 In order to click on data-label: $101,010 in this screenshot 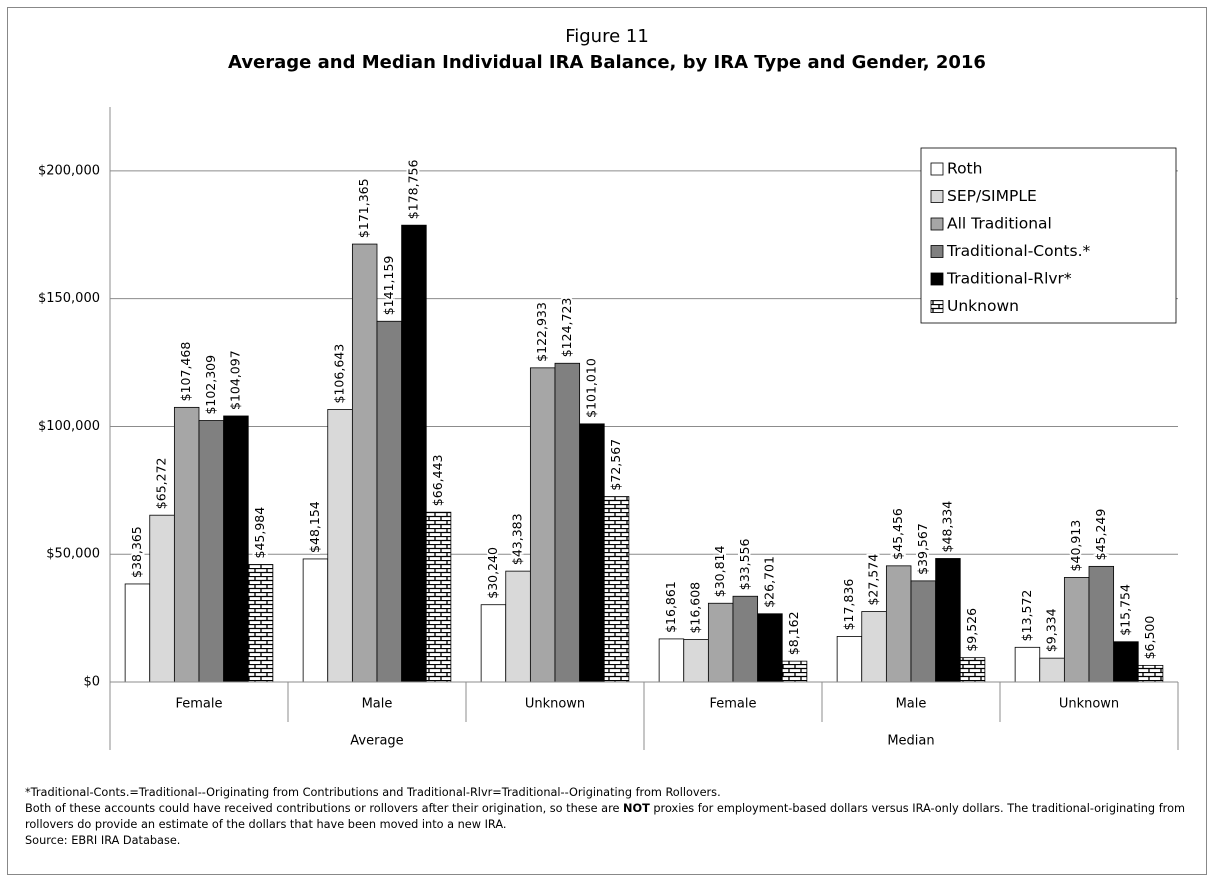, I will do `click(590, 388)`.